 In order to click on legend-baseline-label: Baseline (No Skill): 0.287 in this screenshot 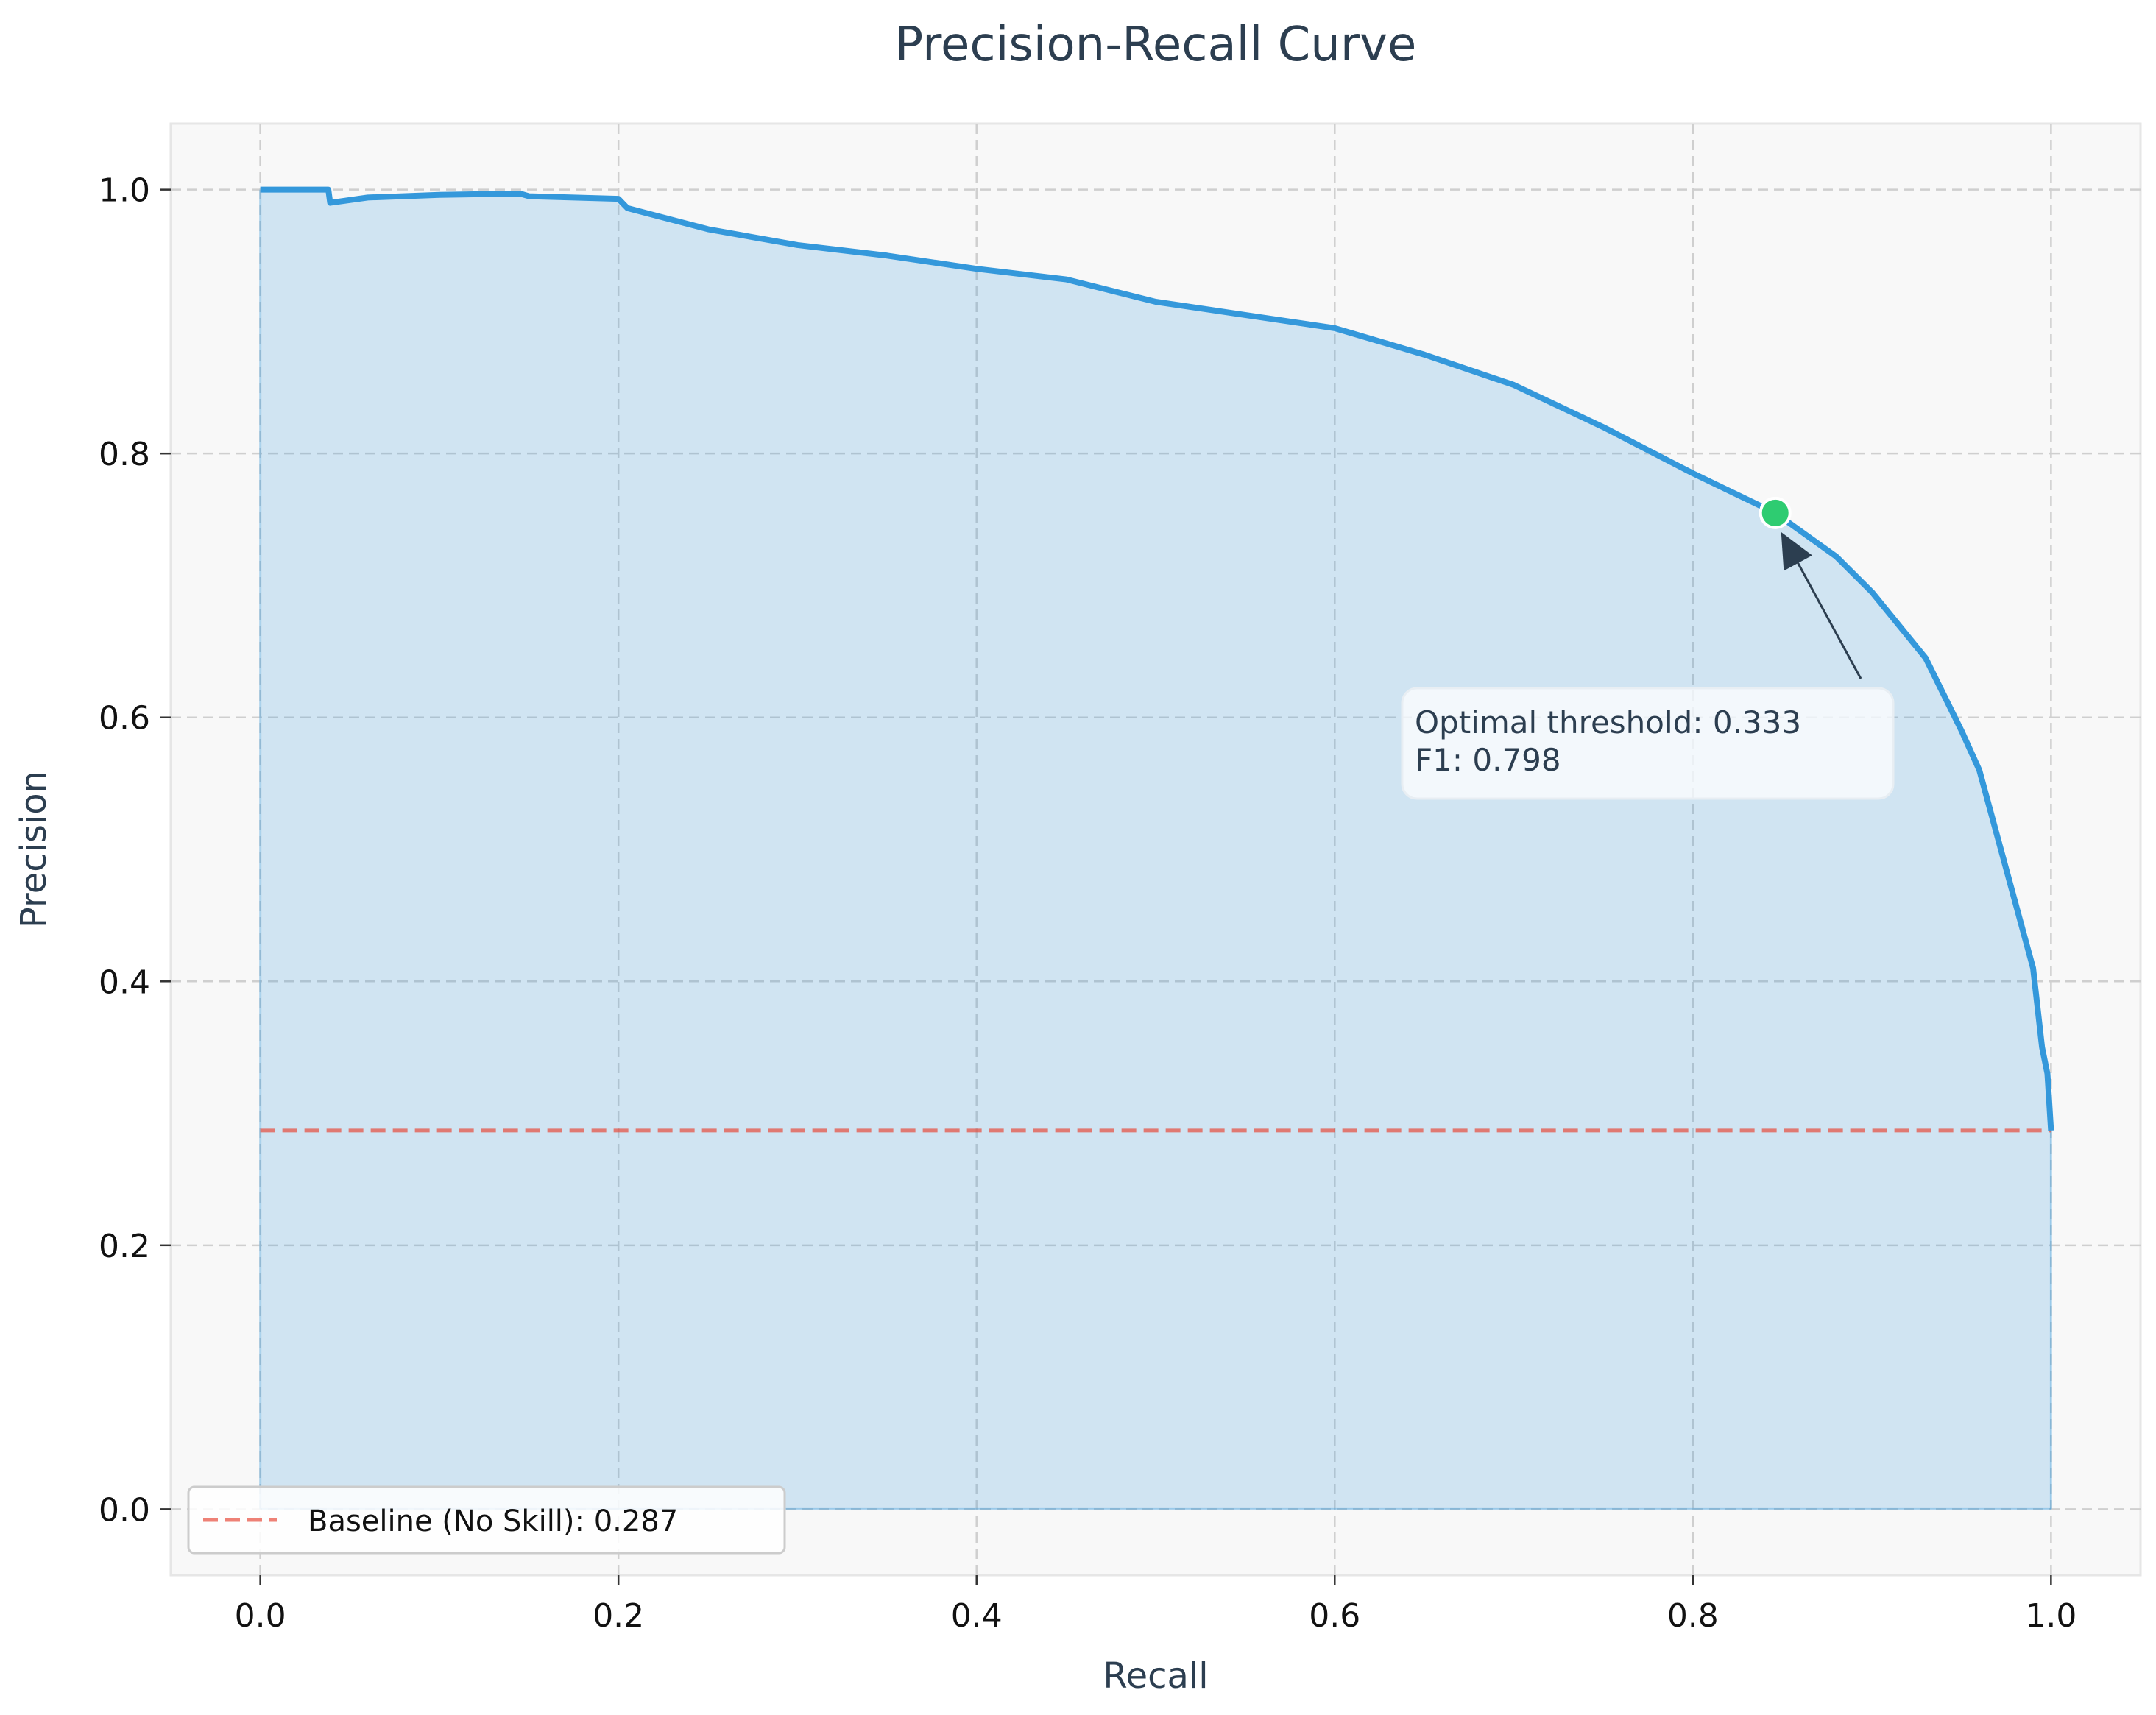, I will do `click(493, 1521)`.